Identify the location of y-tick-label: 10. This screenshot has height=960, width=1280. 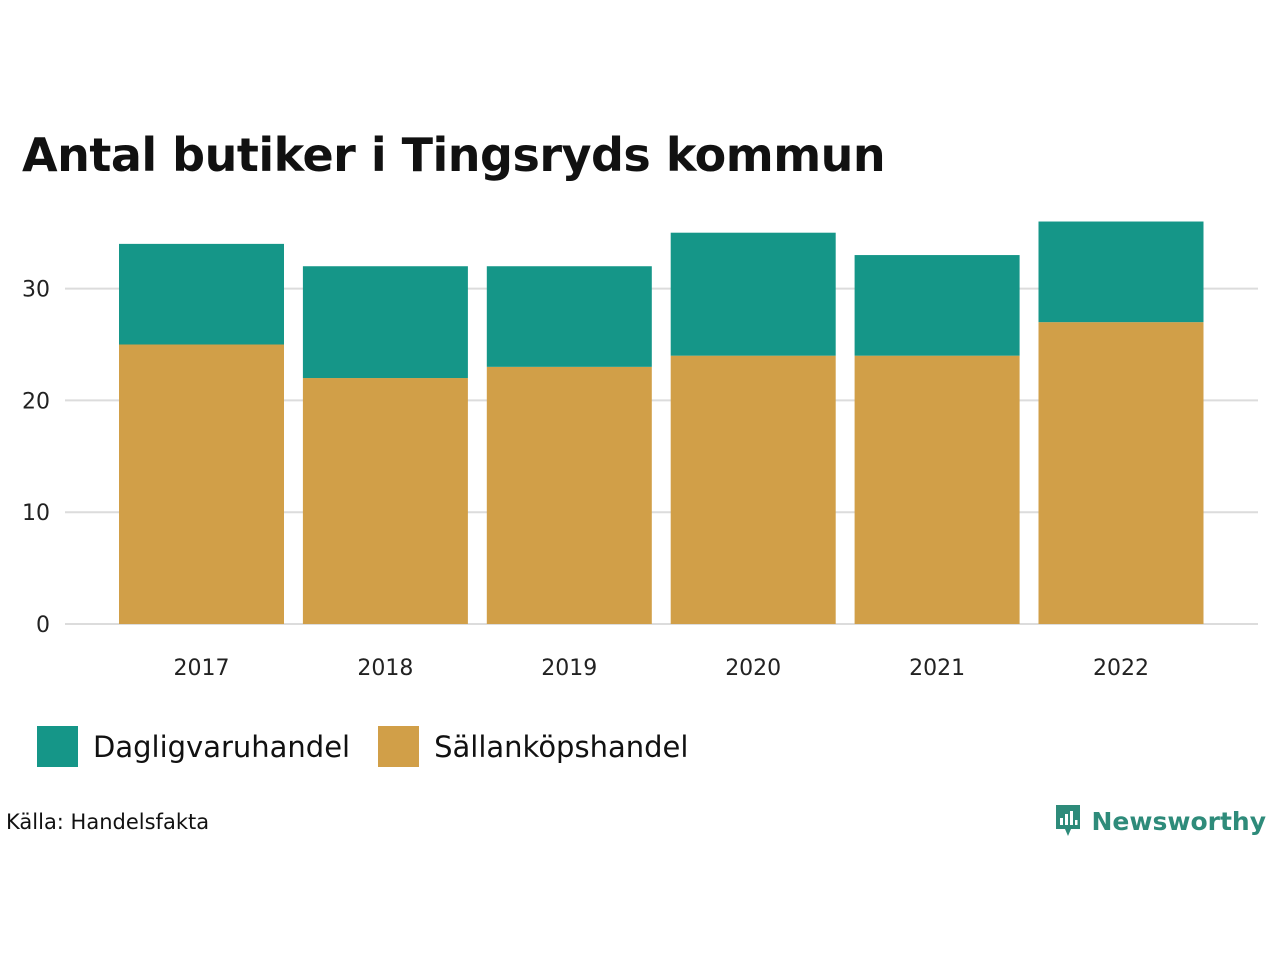
(36, 513).